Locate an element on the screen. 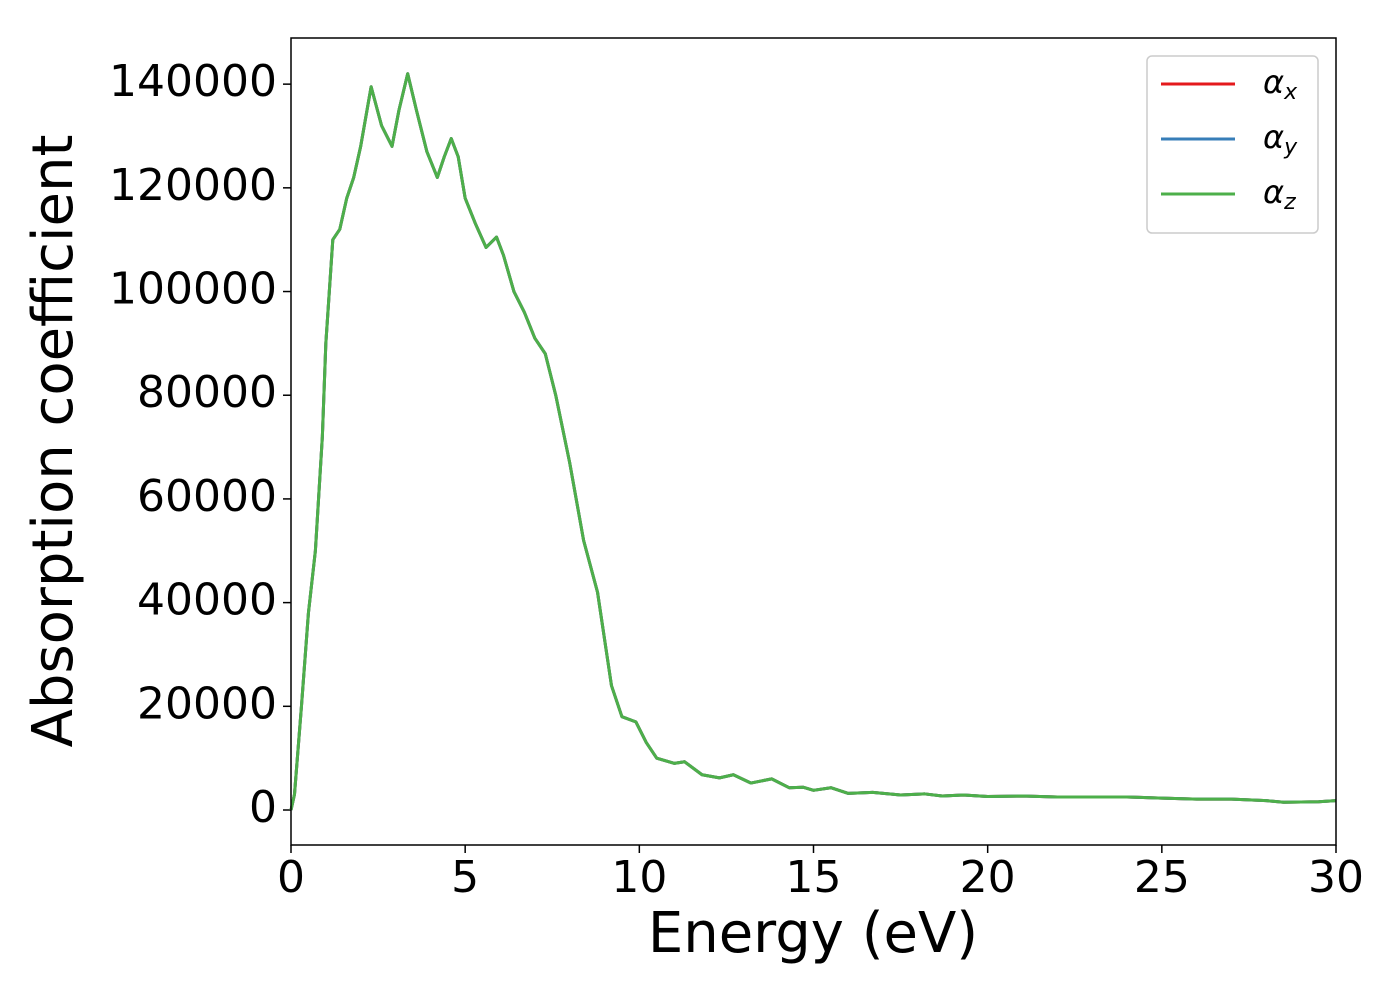 The image size is (1400, 1000). legend-subscript: z is located at coordinates (1289, 202).